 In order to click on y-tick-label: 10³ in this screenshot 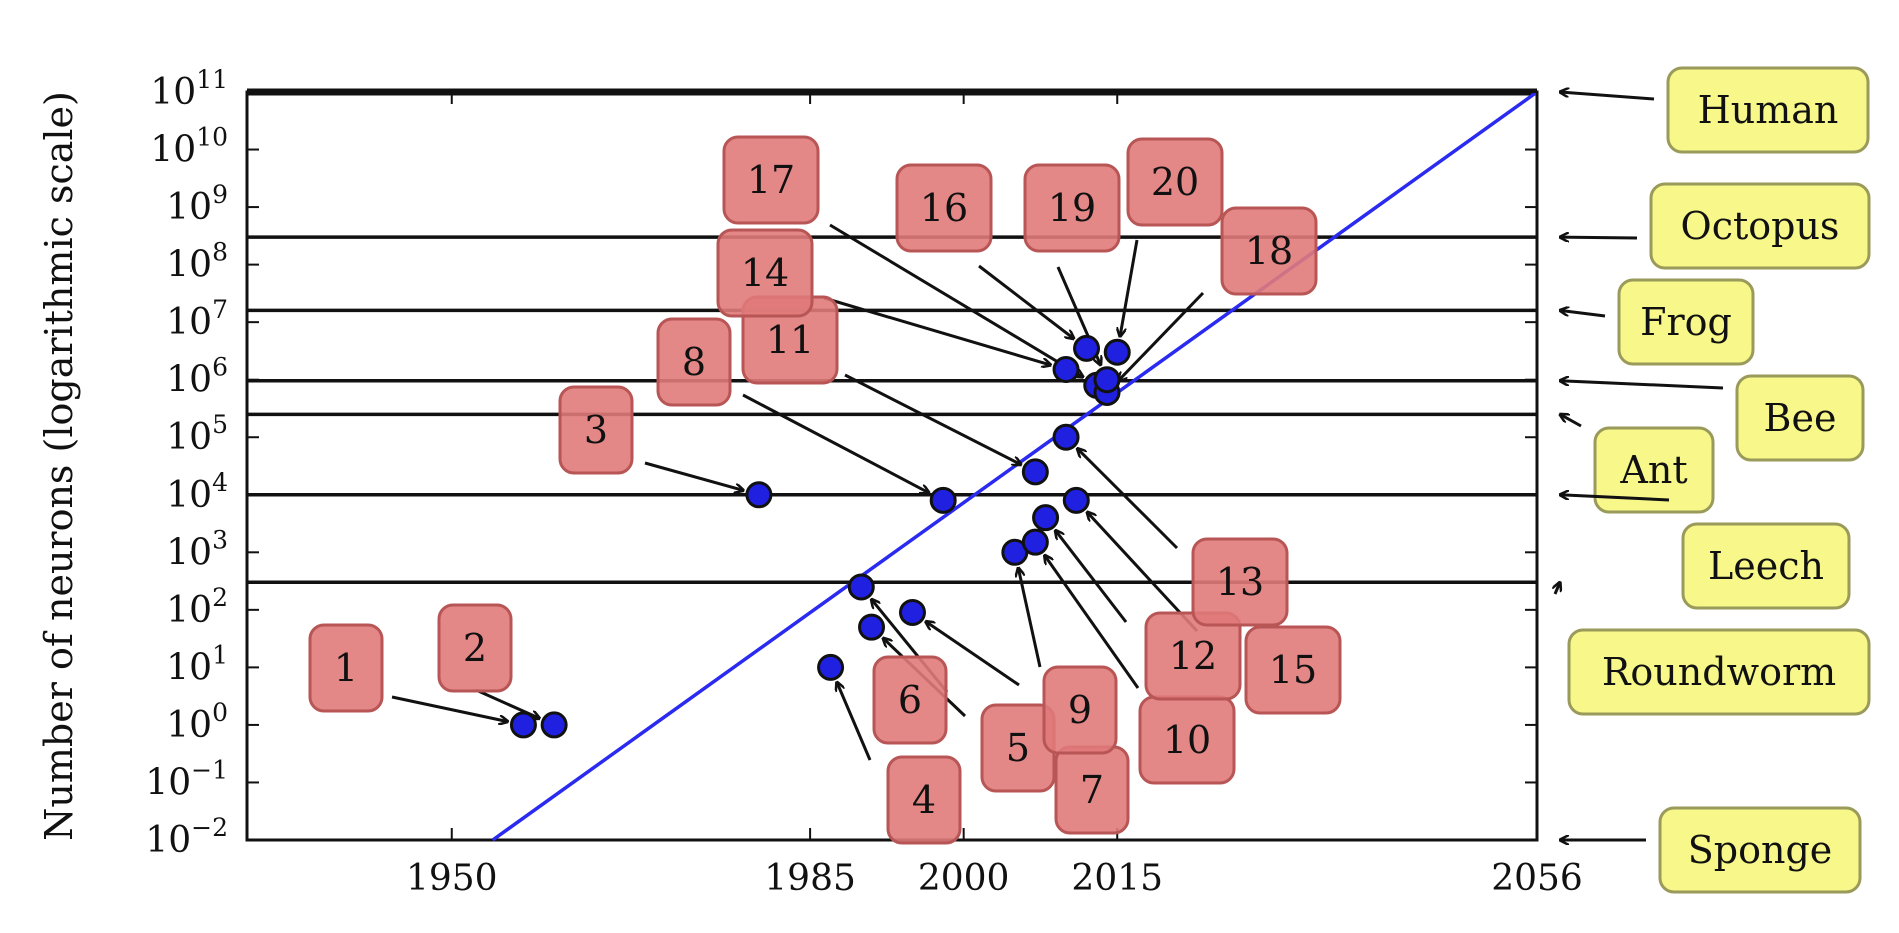, I will do `click(197, 549)`.